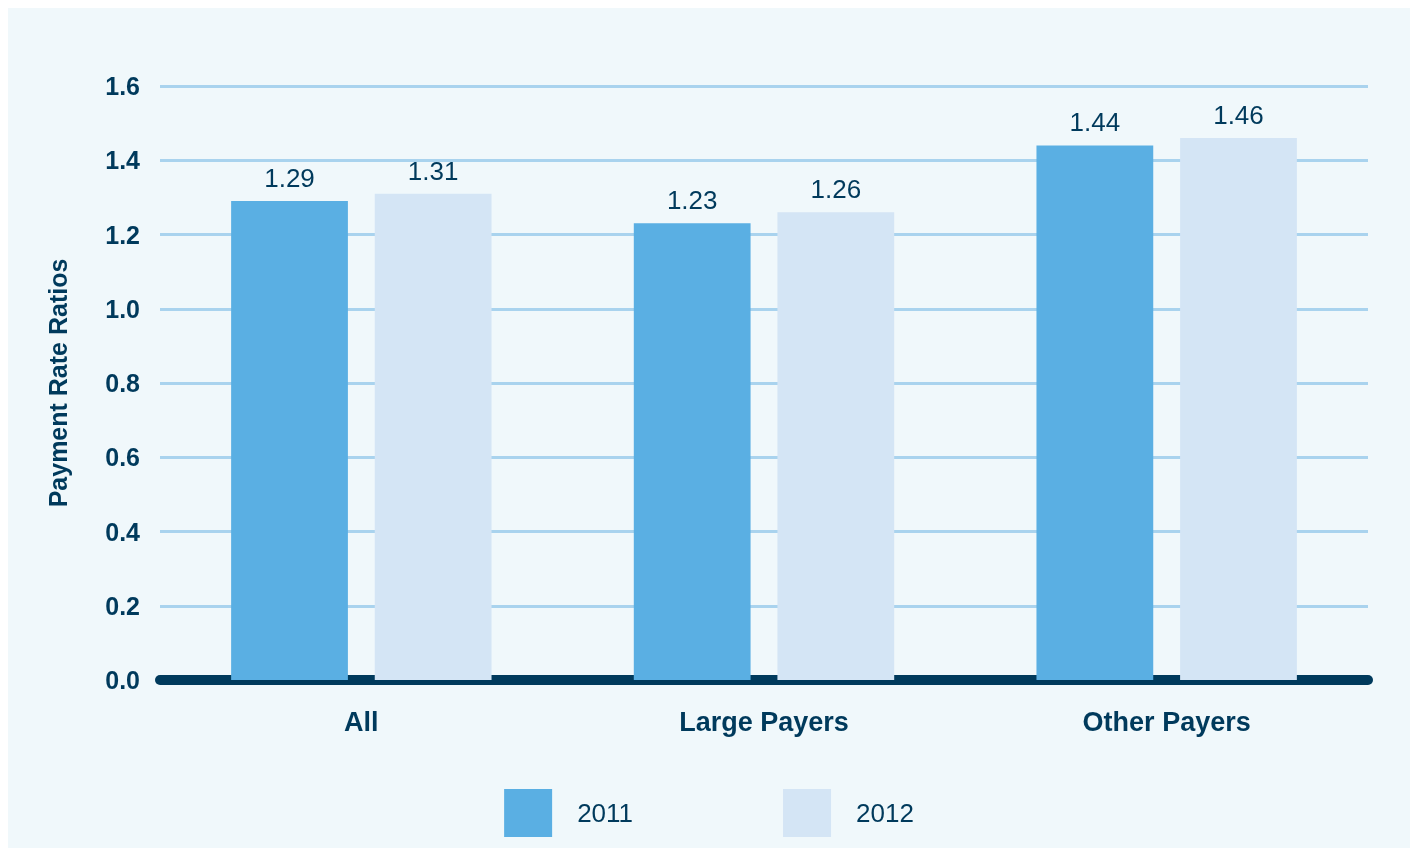  Describe the element at coordinates (433, 170) in the screenshot. I see `data-label: 1.31` at that location.